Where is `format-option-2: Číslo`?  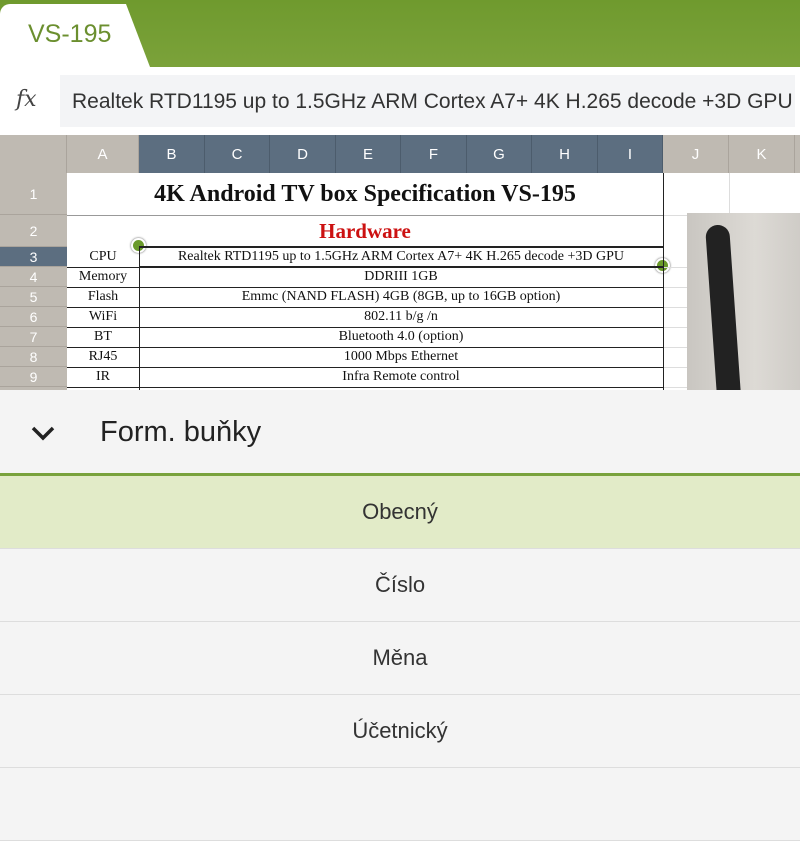
format-option-2: Číslo is located at coordinates (400, 585).